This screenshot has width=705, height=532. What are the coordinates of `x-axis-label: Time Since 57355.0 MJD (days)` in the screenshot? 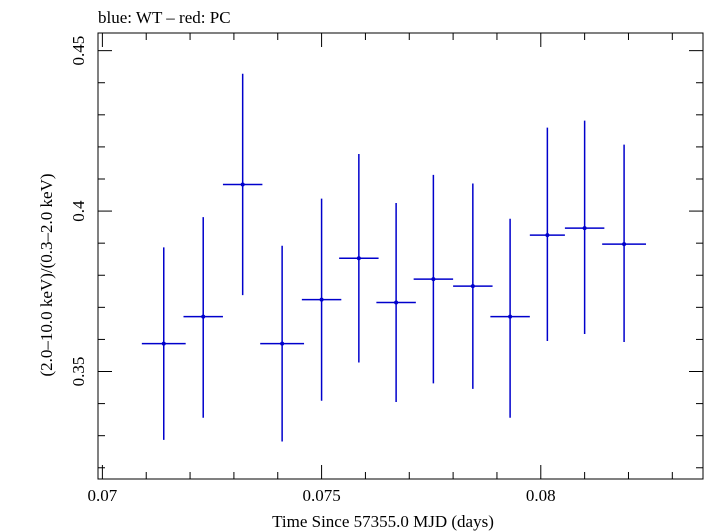 It's located at (383, 521).